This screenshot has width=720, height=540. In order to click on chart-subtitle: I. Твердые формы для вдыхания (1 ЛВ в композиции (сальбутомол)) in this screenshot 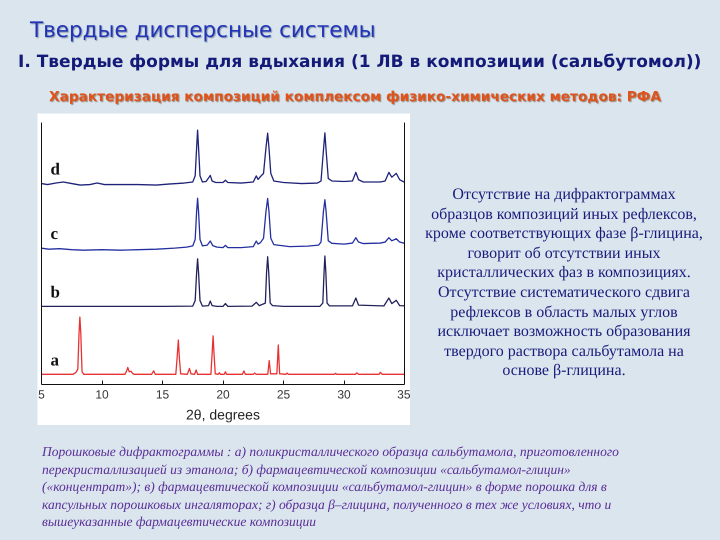, I will do `click(360, 62)`.